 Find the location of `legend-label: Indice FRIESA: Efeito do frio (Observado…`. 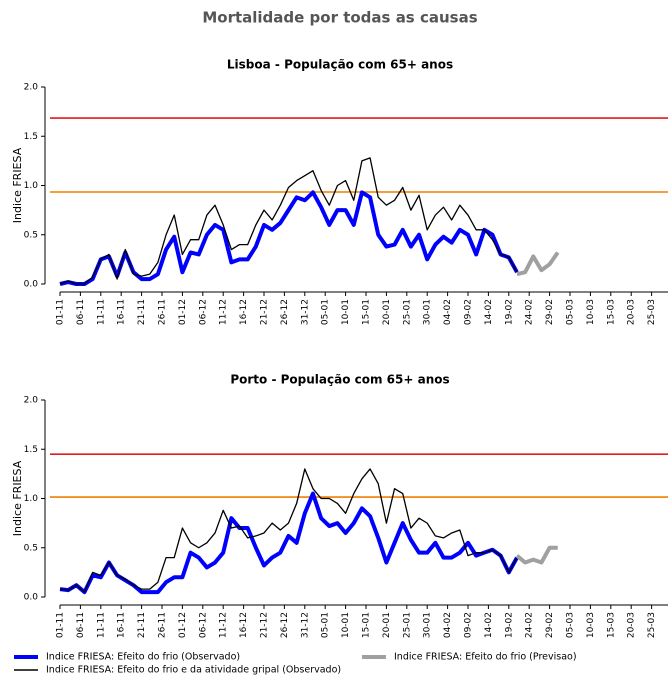

legend-label: Indice FRIESA: Efeito do frio (Observado… is located at coordinates (143, 657).